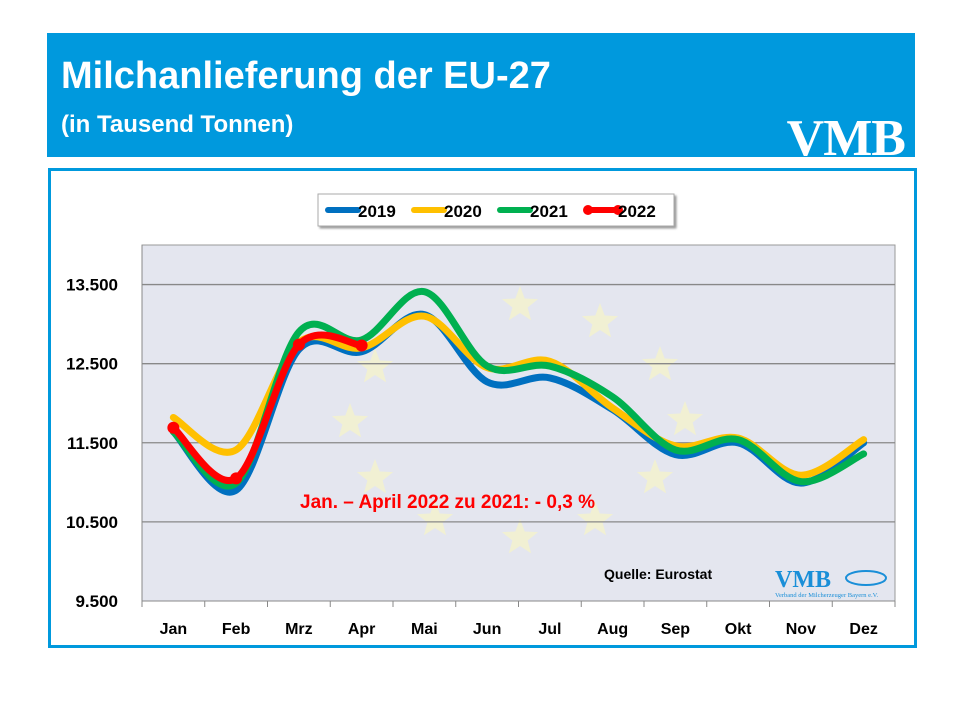 This screenshot has width=960, height=720. Describe the element at coordinates (846, 138) in the screenshot. I see `vmb-logo: VMB` at that location.